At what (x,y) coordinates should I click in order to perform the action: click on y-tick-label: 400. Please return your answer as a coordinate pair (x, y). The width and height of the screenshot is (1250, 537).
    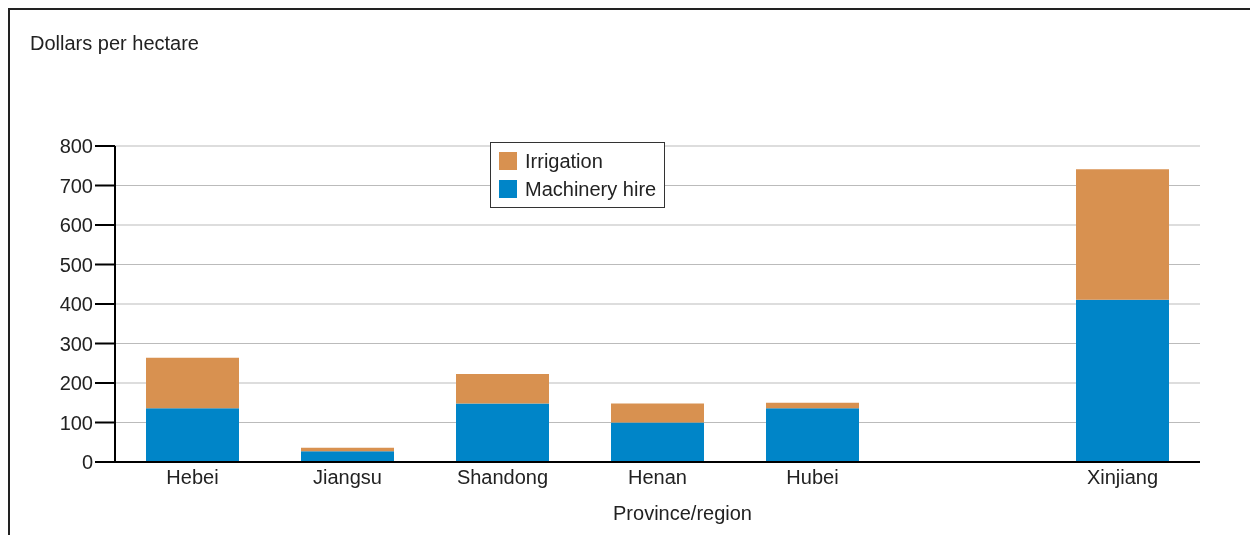
    Looking at the image, I should click on (76, 304).